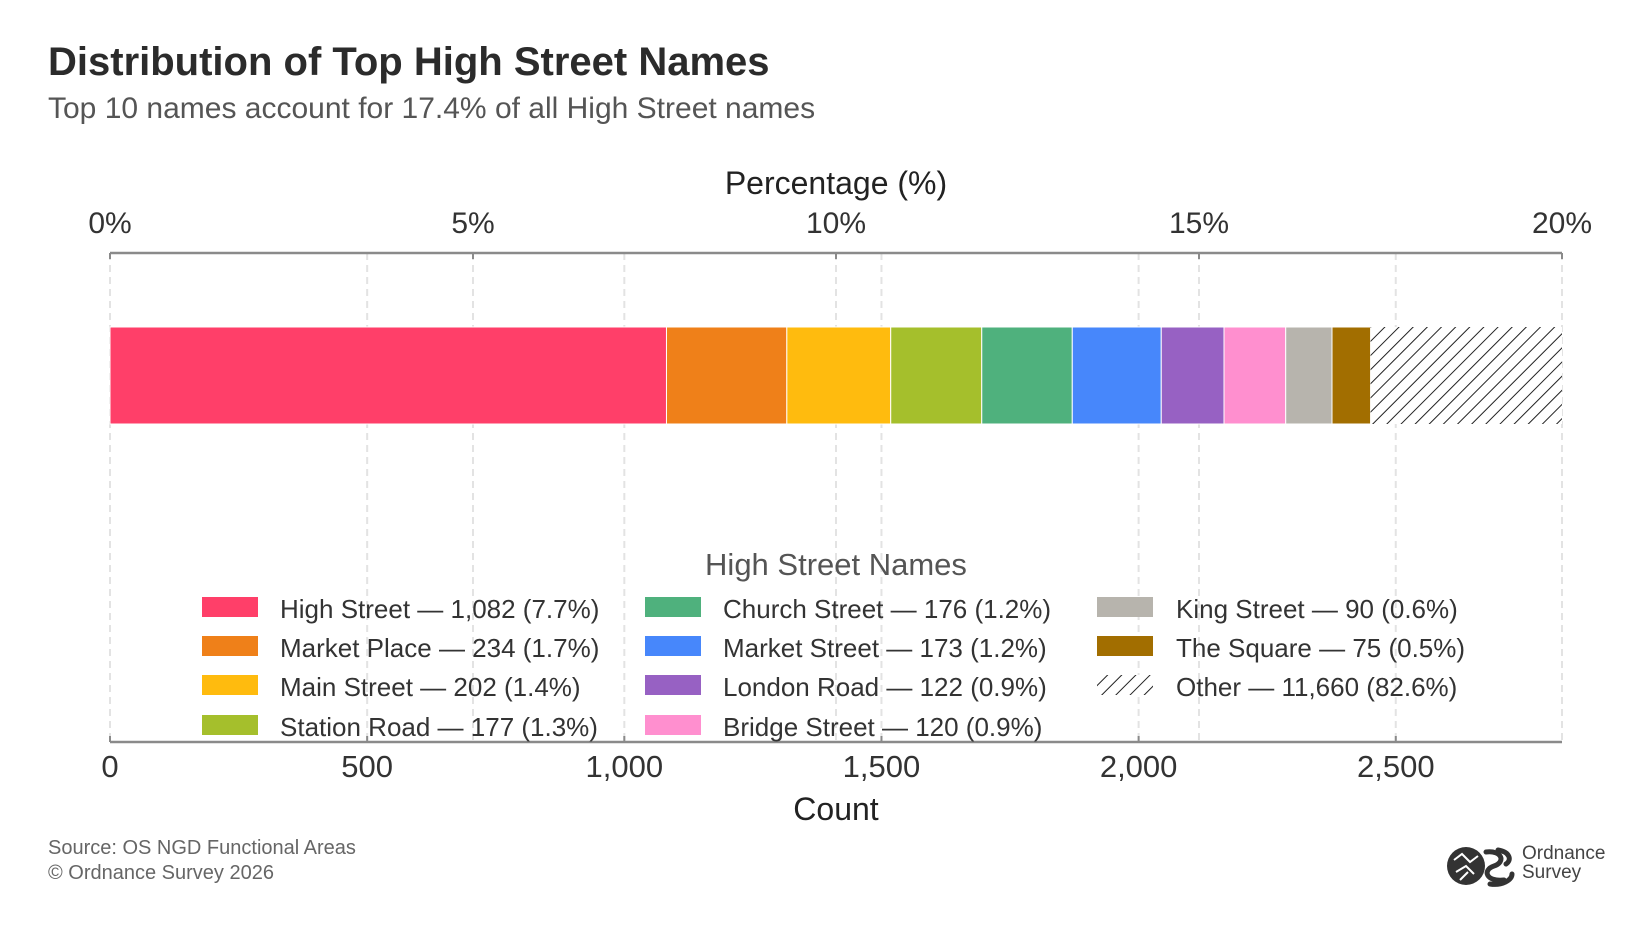 This screenshot has width=1648, height=927. I want to click on bottom-tick-label: 2,500, so click(1396, 766).